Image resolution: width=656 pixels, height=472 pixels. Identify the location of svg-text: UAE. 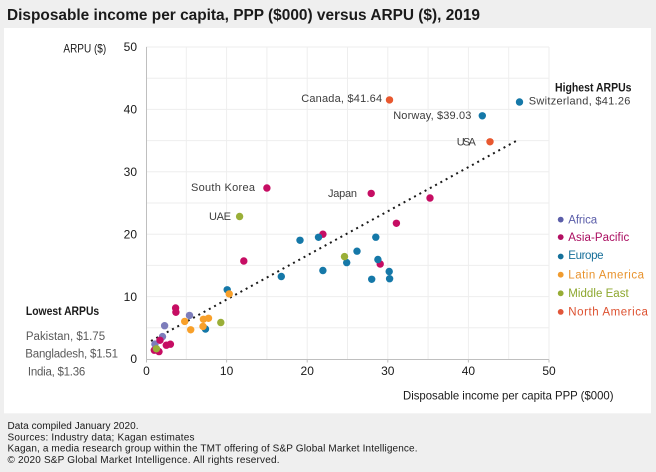
(220, 217).